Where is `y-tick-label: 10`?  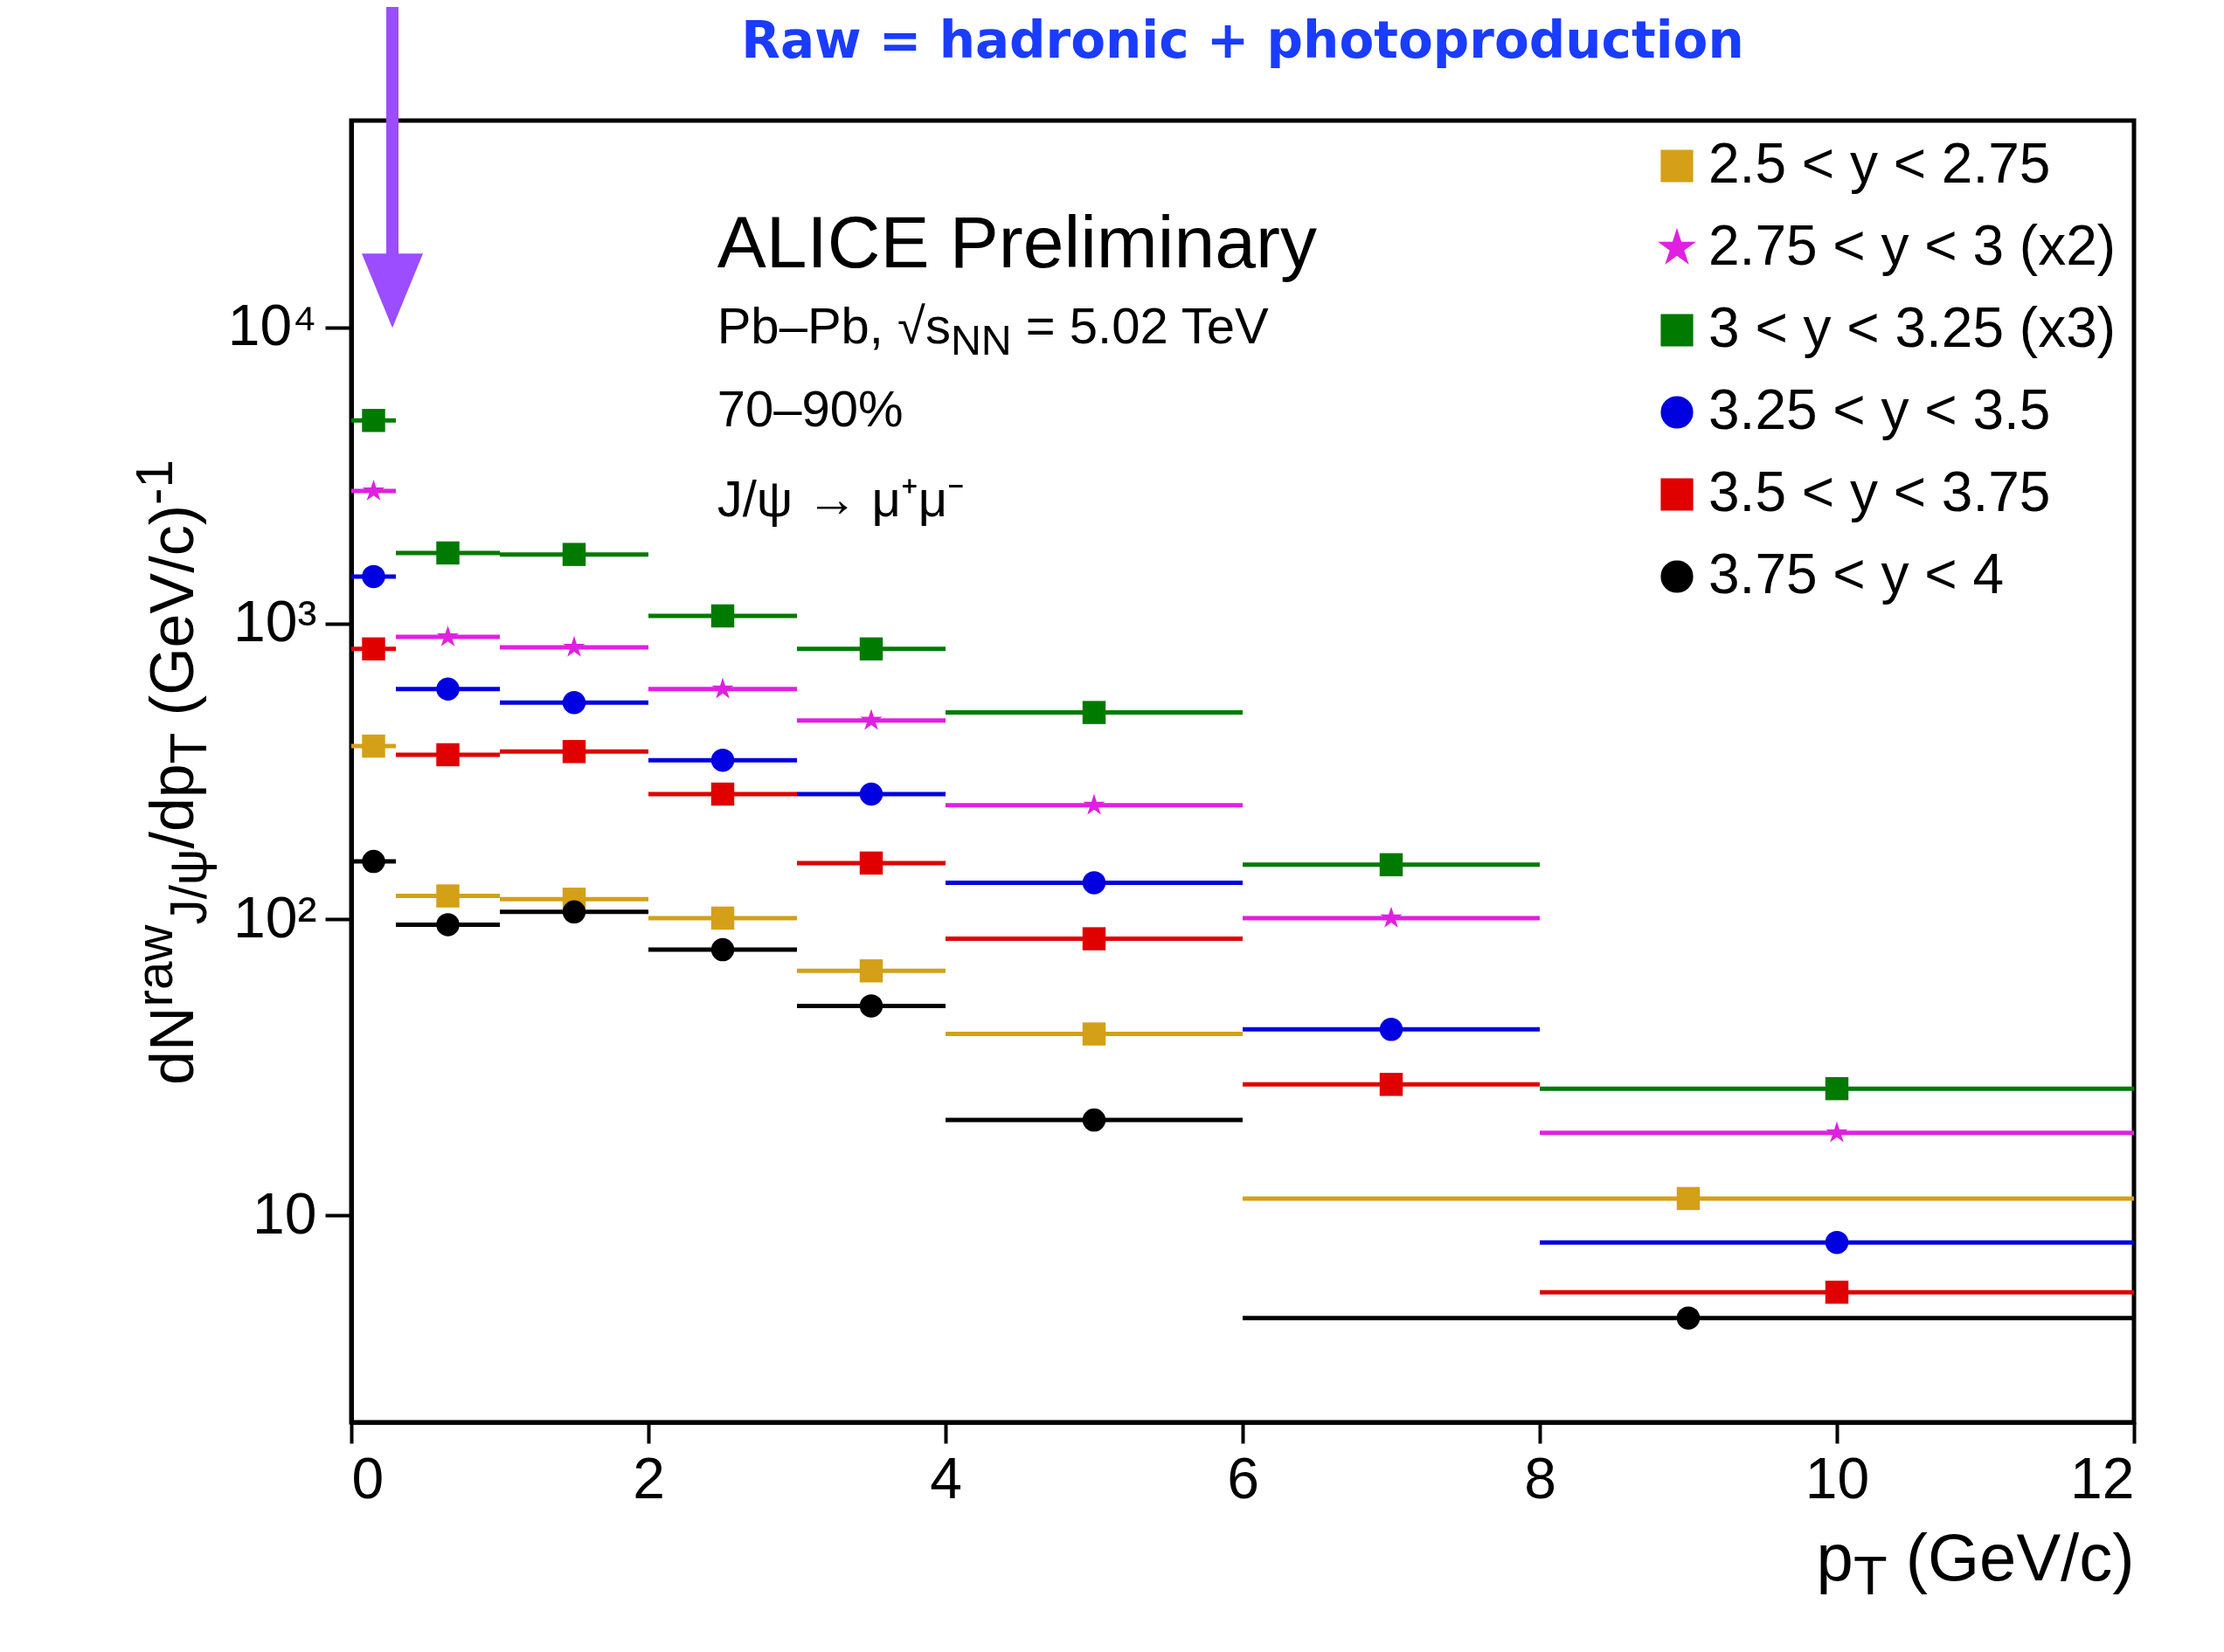 y-tick-label: 10 is located at coordinates (285, 1213).